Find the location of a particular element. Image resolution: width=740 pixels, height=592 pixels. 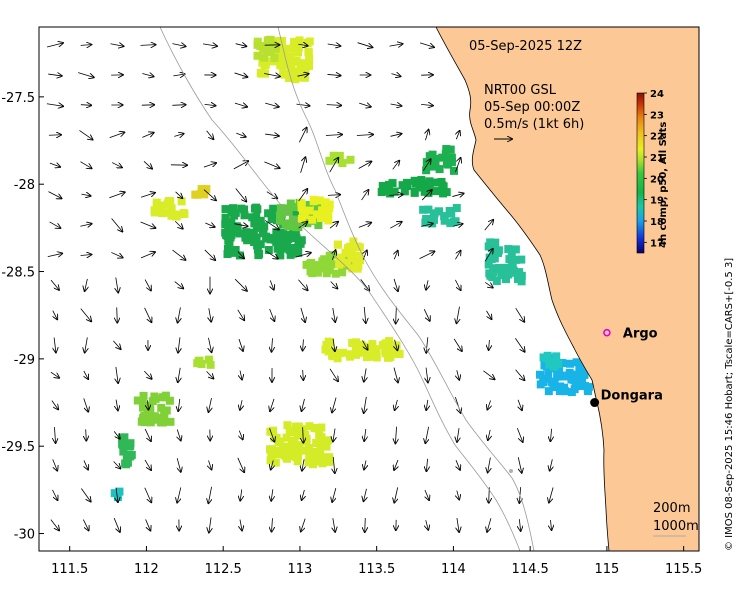

current-product-line2: 05-Sep 00:00Z is located at coordinates (532, 107).